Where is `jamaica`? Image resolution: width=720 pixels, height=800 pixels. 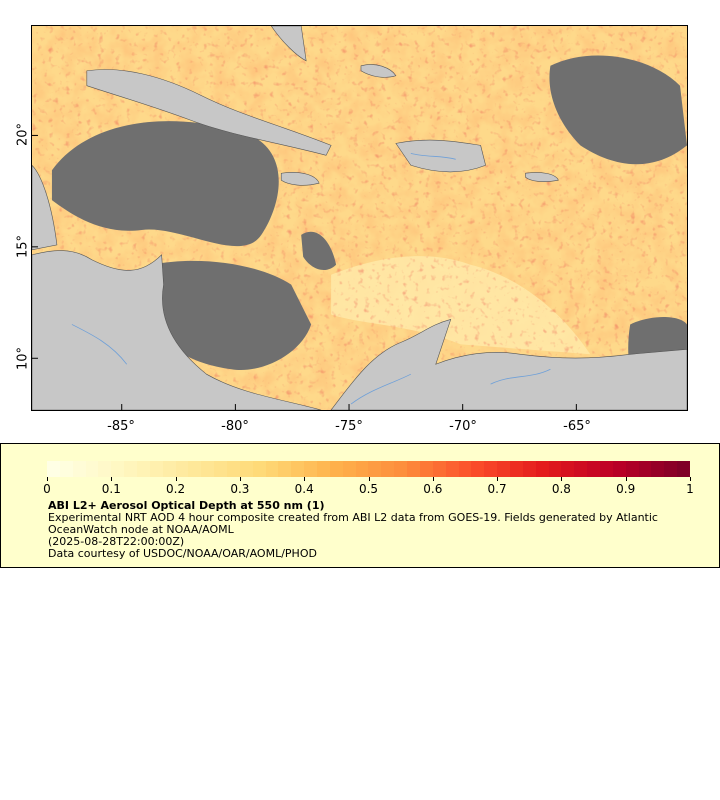
jamaica is located at coordinates (300, 179).